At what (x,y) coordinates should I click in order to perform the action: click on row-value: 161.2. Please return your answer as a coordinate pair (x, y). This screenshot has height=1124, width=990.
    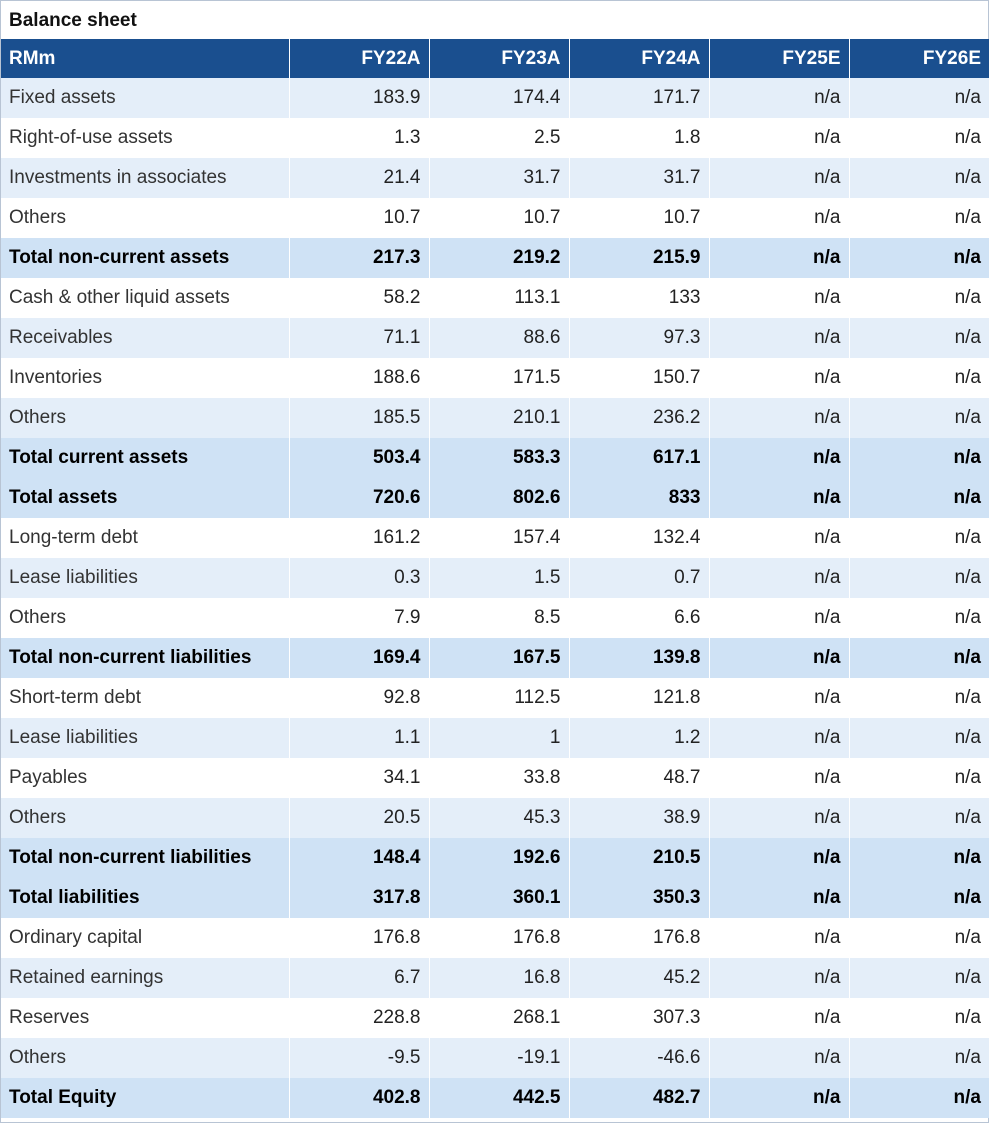
    Looking at the image, I should click on (358, 538).